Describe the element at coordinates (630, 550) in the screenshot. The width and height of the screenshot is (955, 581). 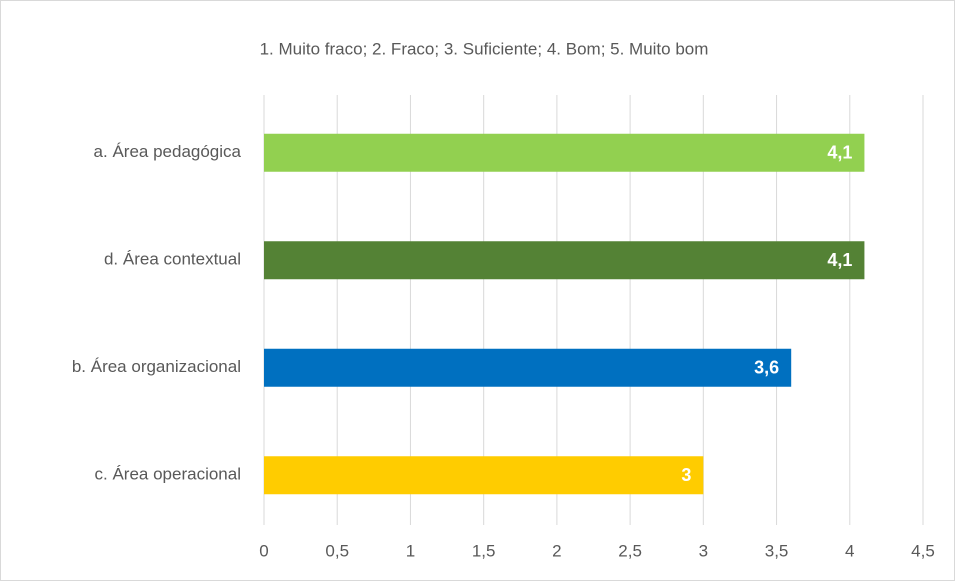
I see `x-tick-label: 2,5` at that location.